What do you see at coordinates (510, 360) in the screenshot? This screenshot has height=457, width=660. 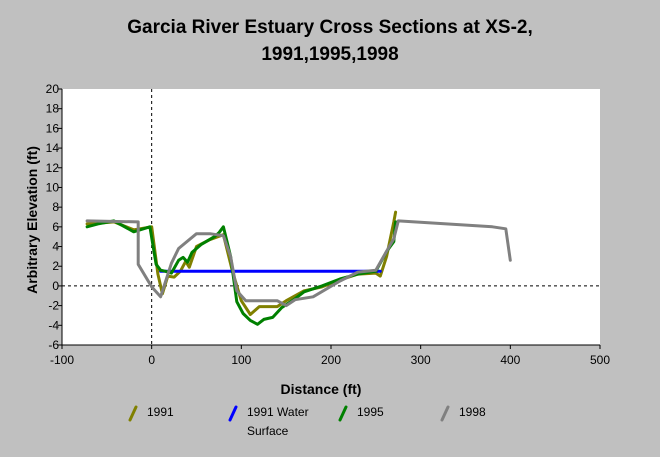 I see `x-tick-label: 400` at bounding box center [510, 360].